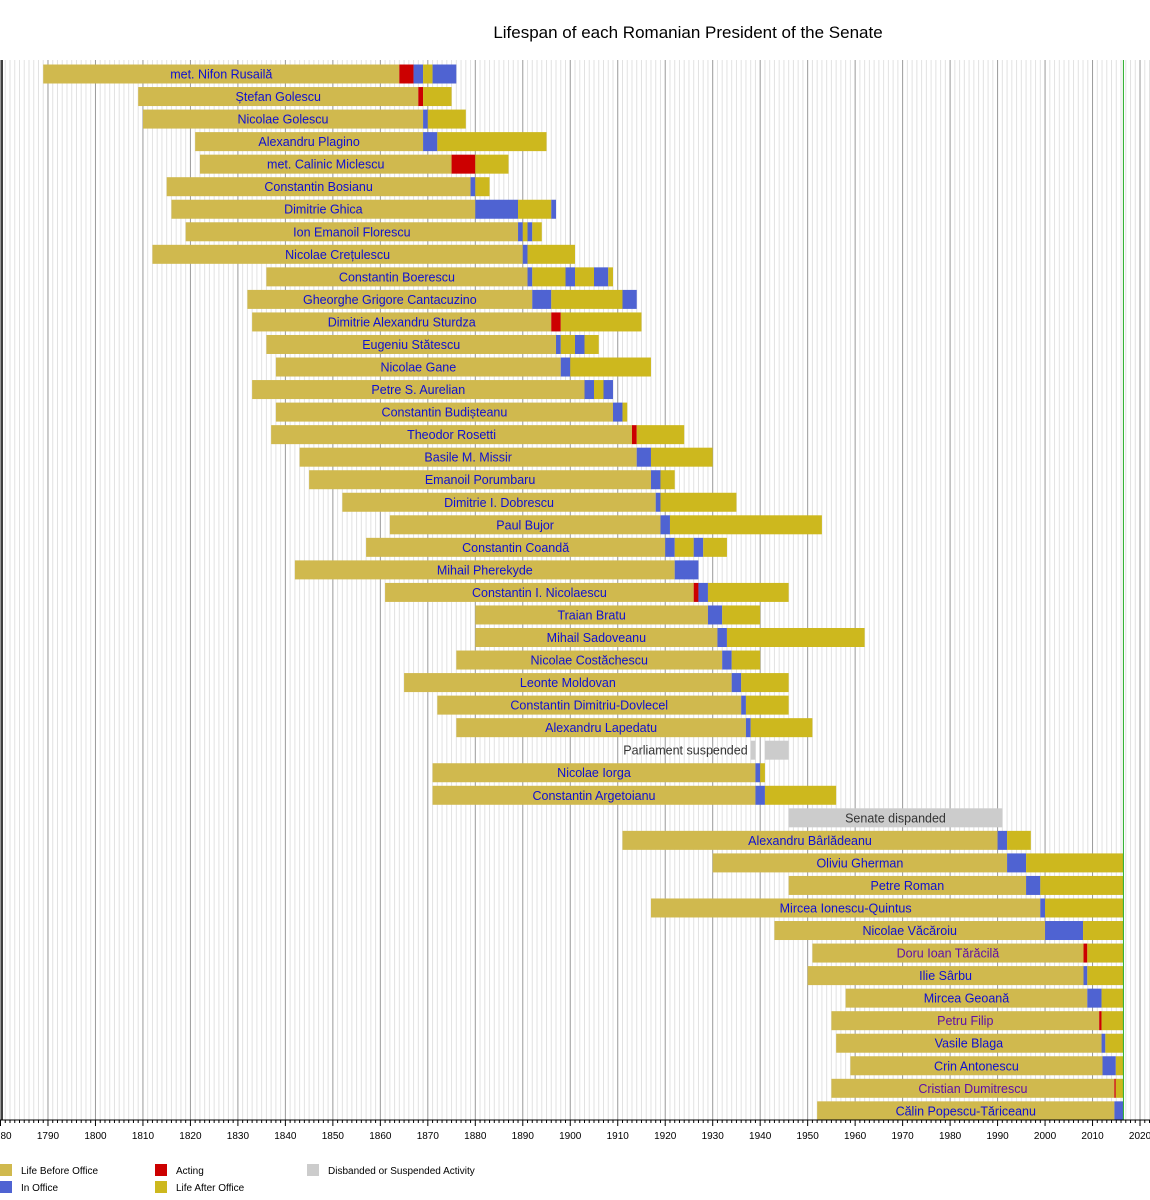 This screenshot has height=1200, width=1150. I want to click on legend-label: In Office, so click(39, 1188).